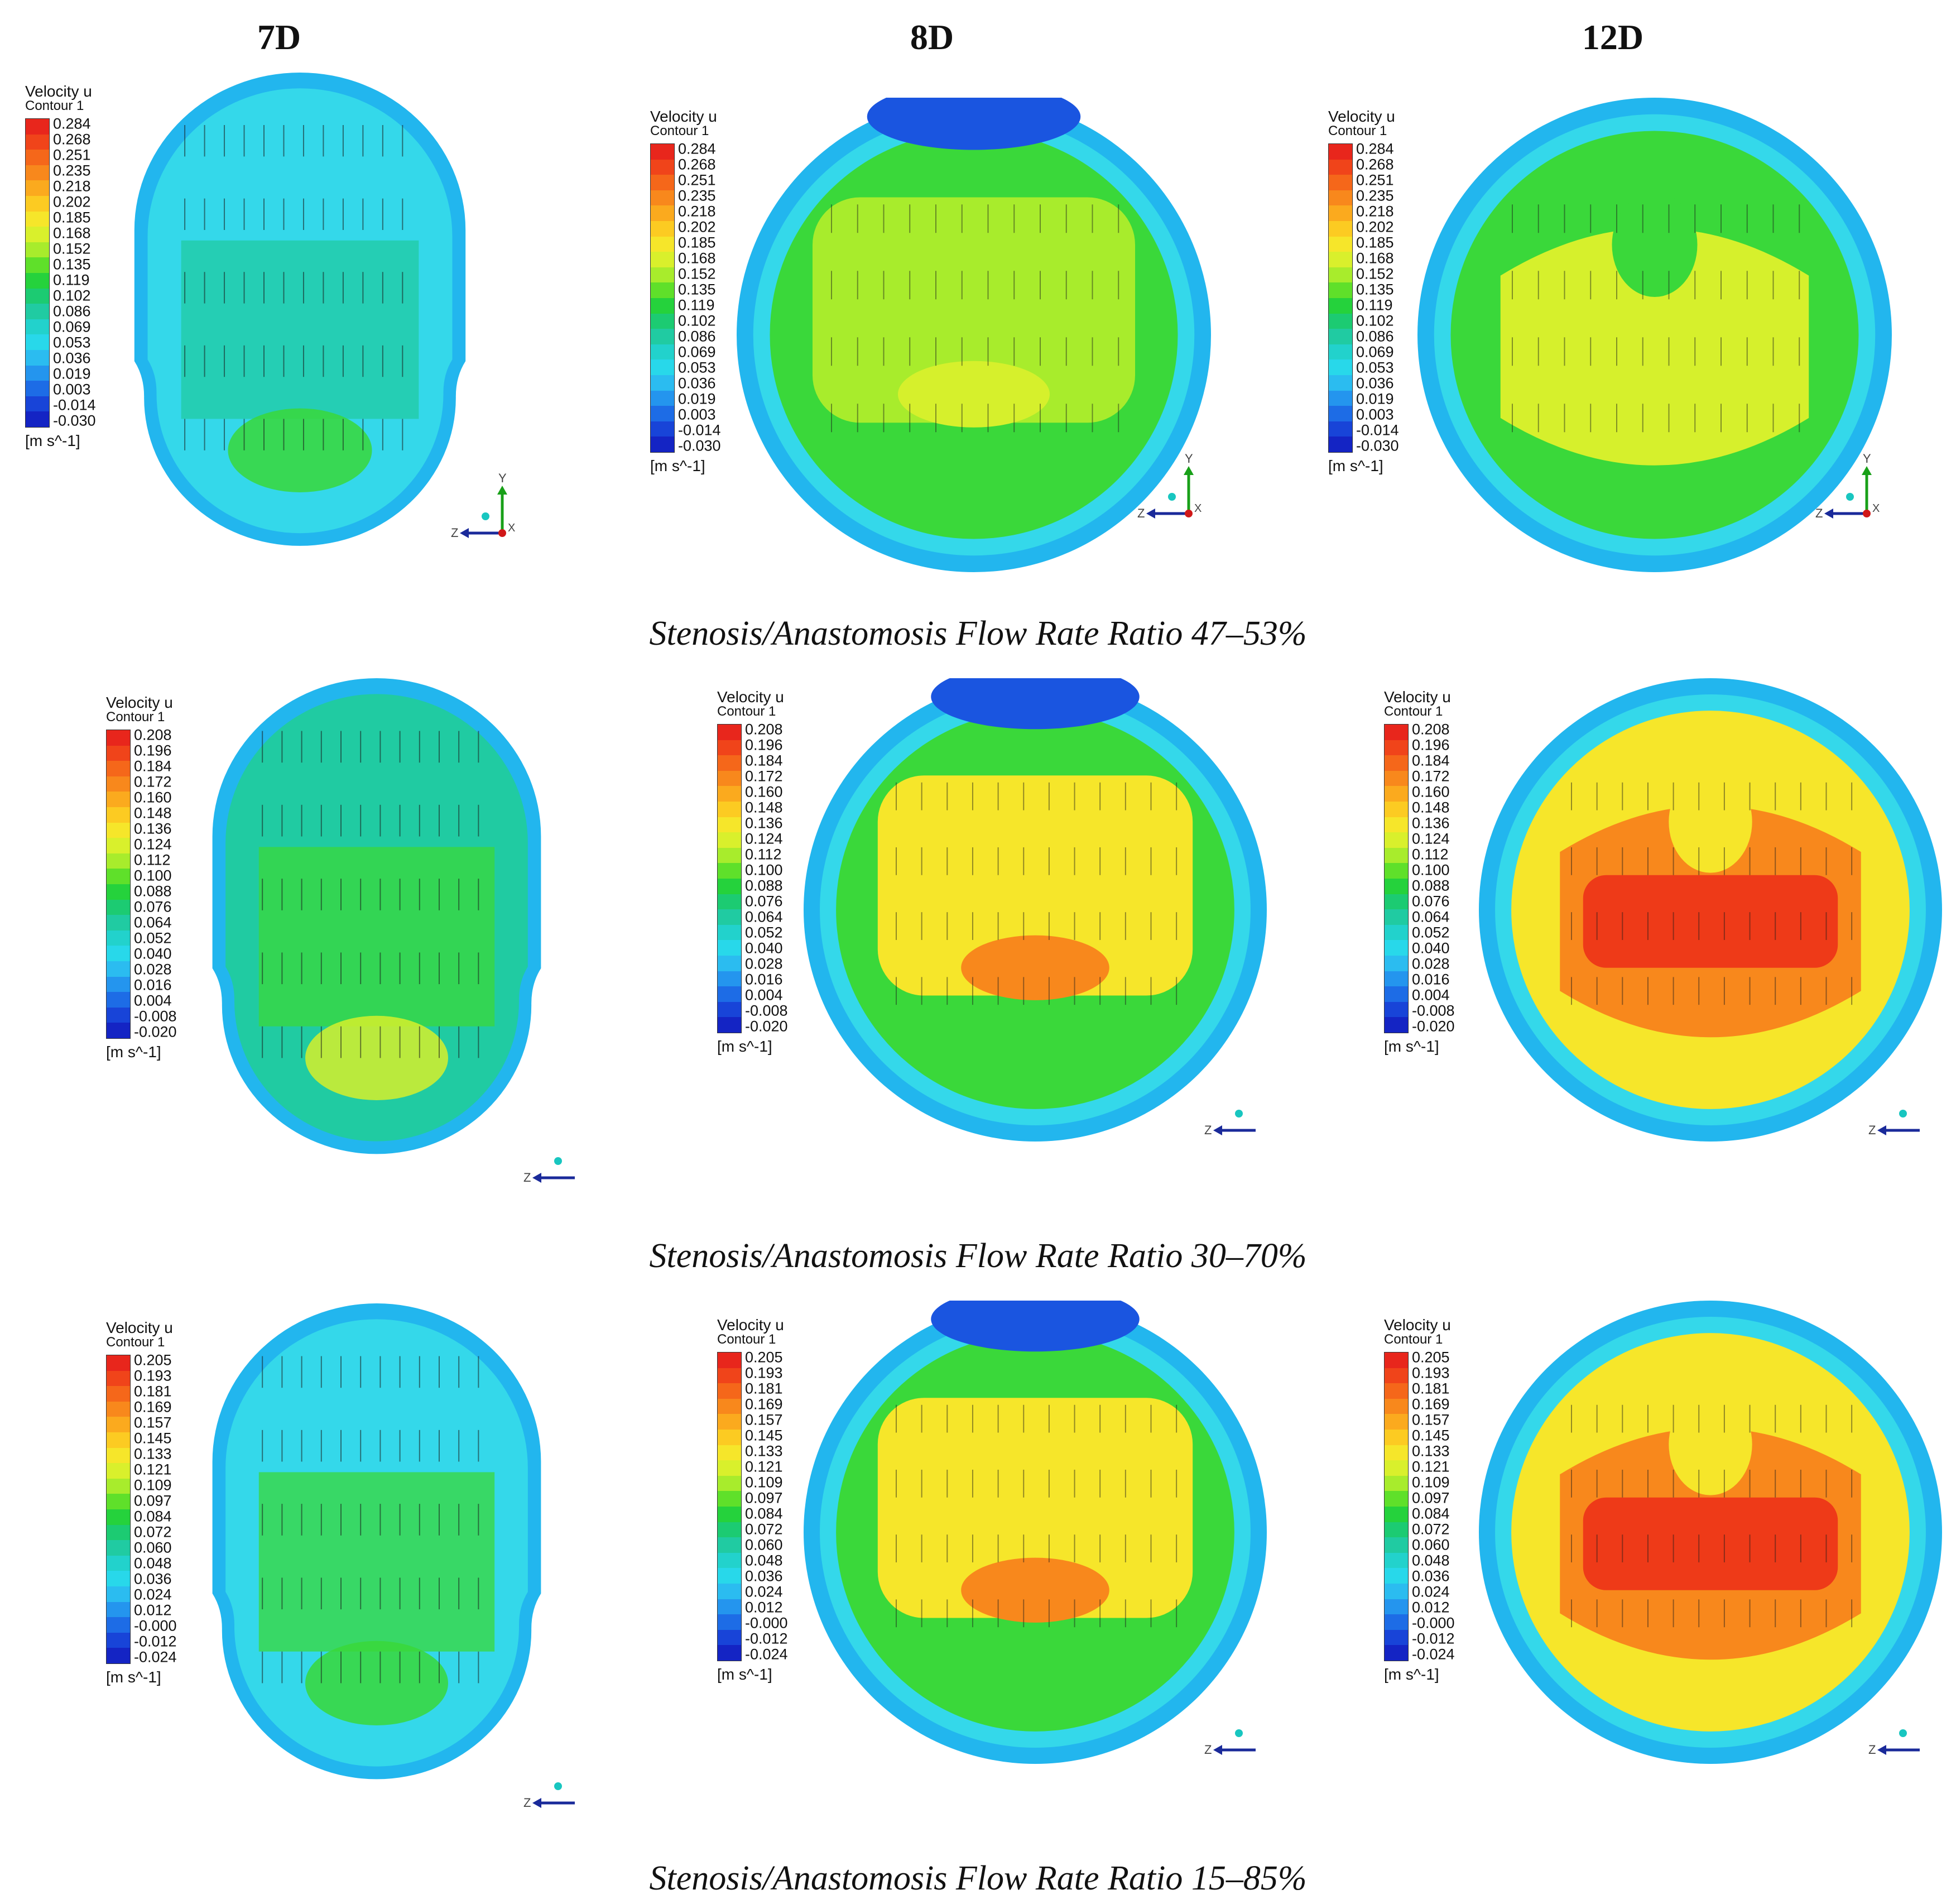  What do you see at coordinates (1431, 870) in the screenshot?
I see `legend-tick: 0.100` at bounding box center [1431, 870].